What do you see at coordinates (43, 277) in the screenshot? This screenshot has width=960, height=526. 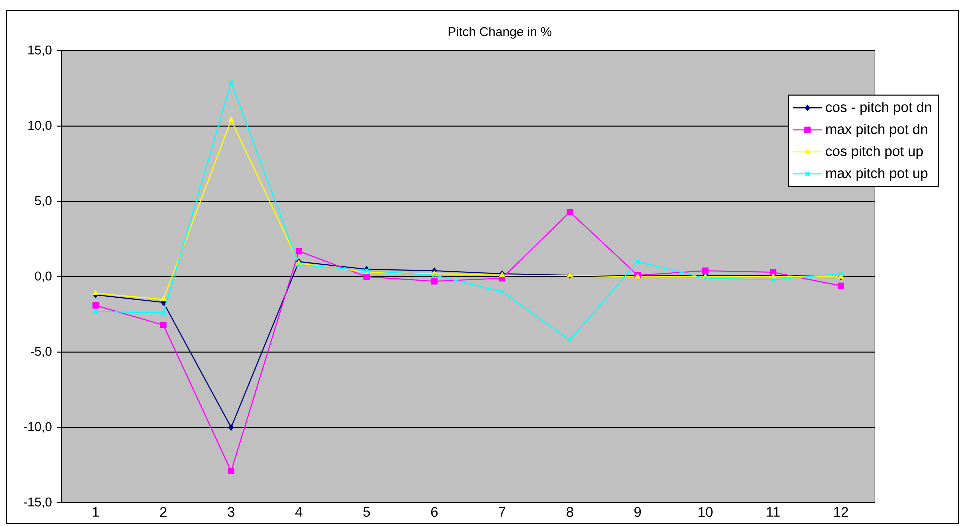 I see `y-tick-label: 0,0` at bounding box center [43, 277].